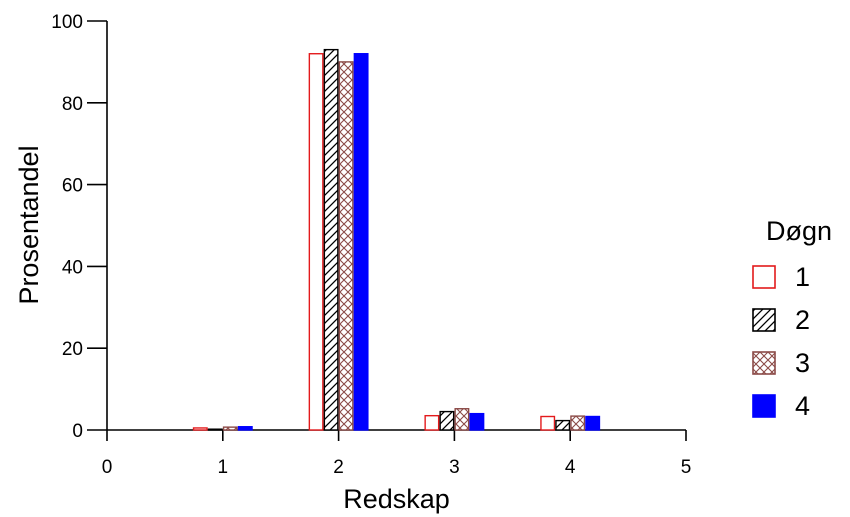 This screenshot has width=850, height=517. What do you see at coordinates (799, 231) in the screenshot?
I see `legend-title: Døgn` at bounding box center [799, 231].